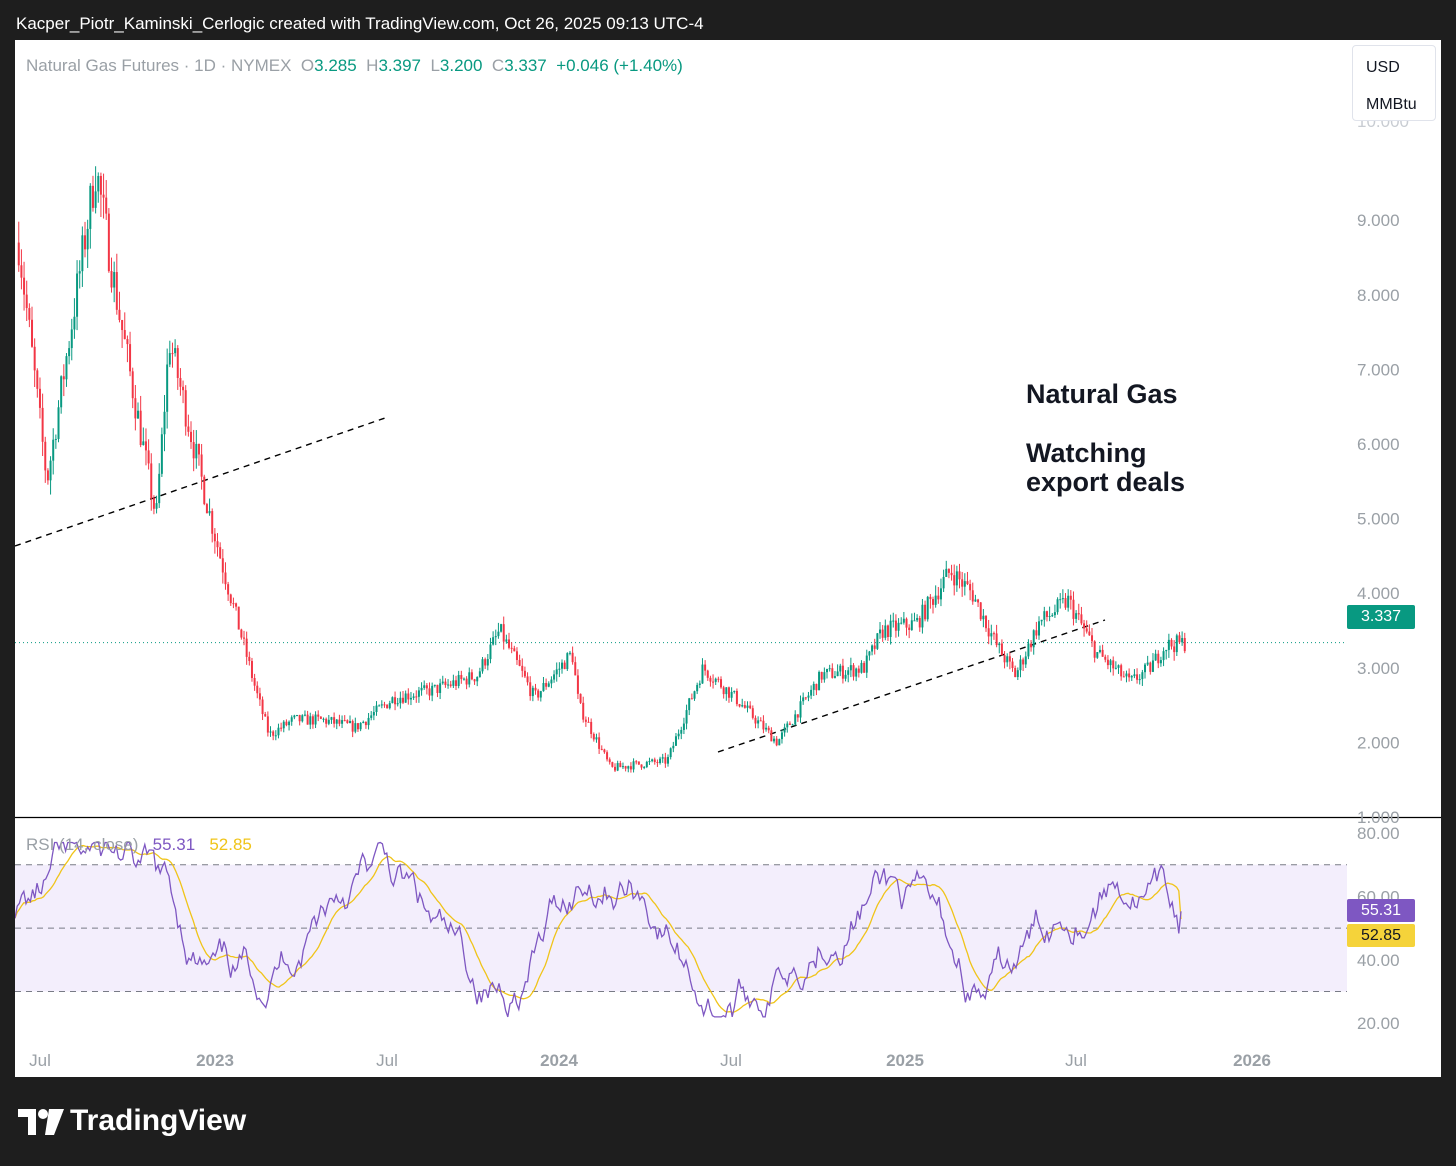 The height and width of the screenshot is (1166, 1456). I want to click on price-tick-label: 9.000, so click(1378, 220).